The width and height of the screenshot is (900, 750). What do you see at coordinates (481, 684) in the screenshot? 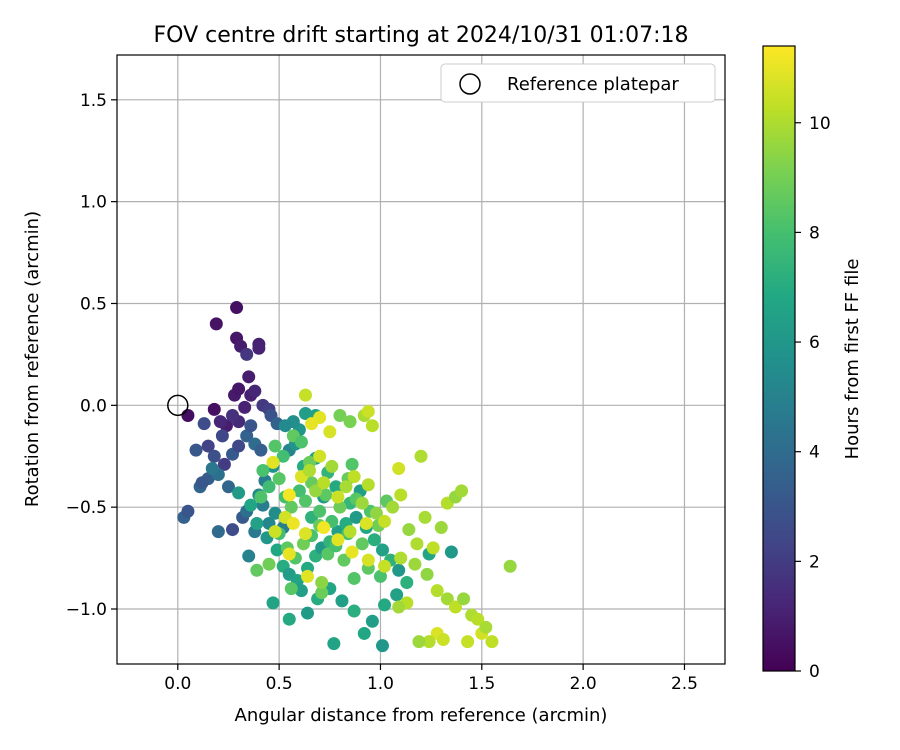
I see `x-tick-label: 1.5` at bounding box center [481, 684].